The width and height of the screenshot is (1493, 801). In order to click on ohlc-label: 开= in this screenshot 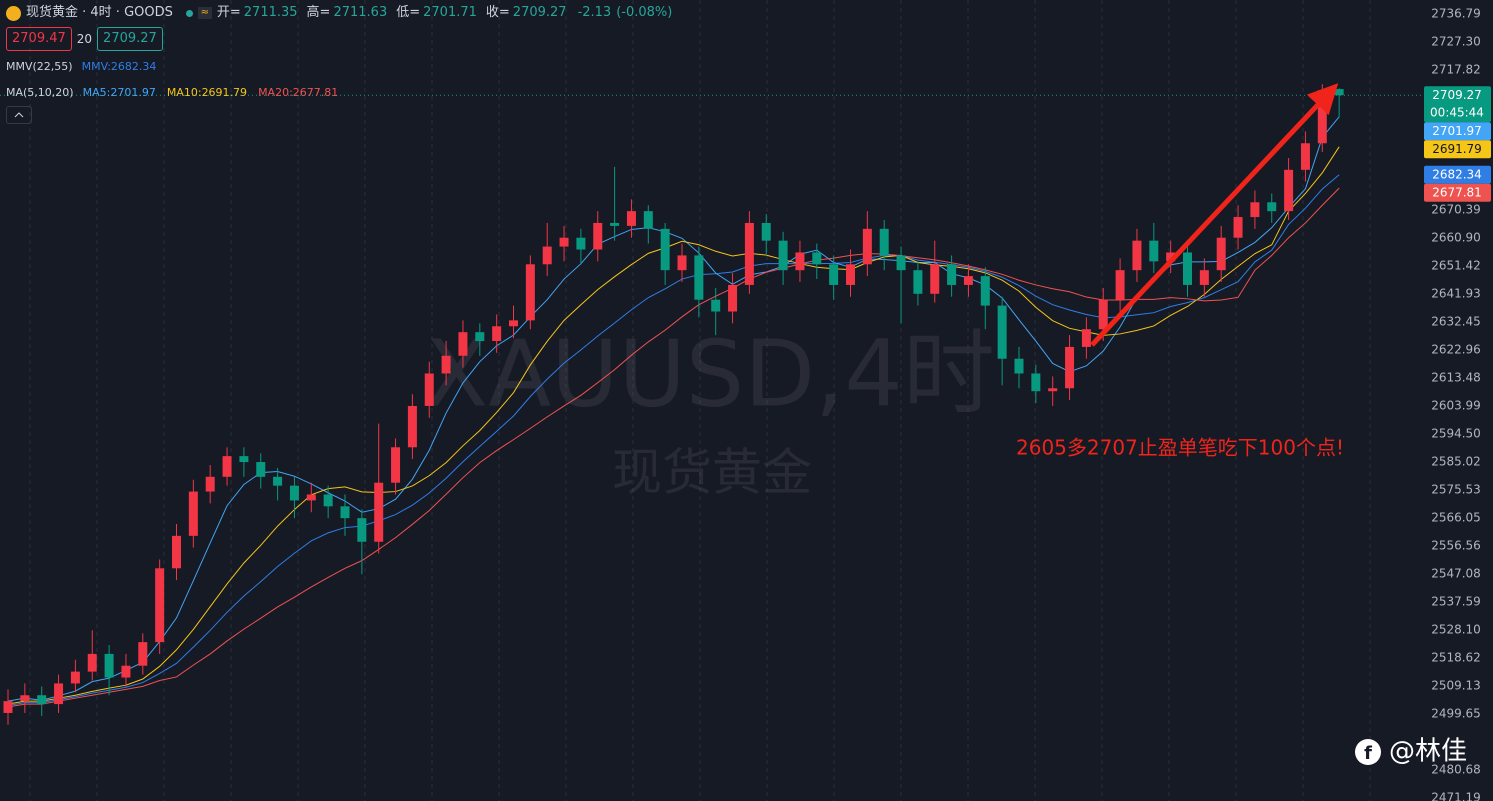, I will do `click(228, 12)`.